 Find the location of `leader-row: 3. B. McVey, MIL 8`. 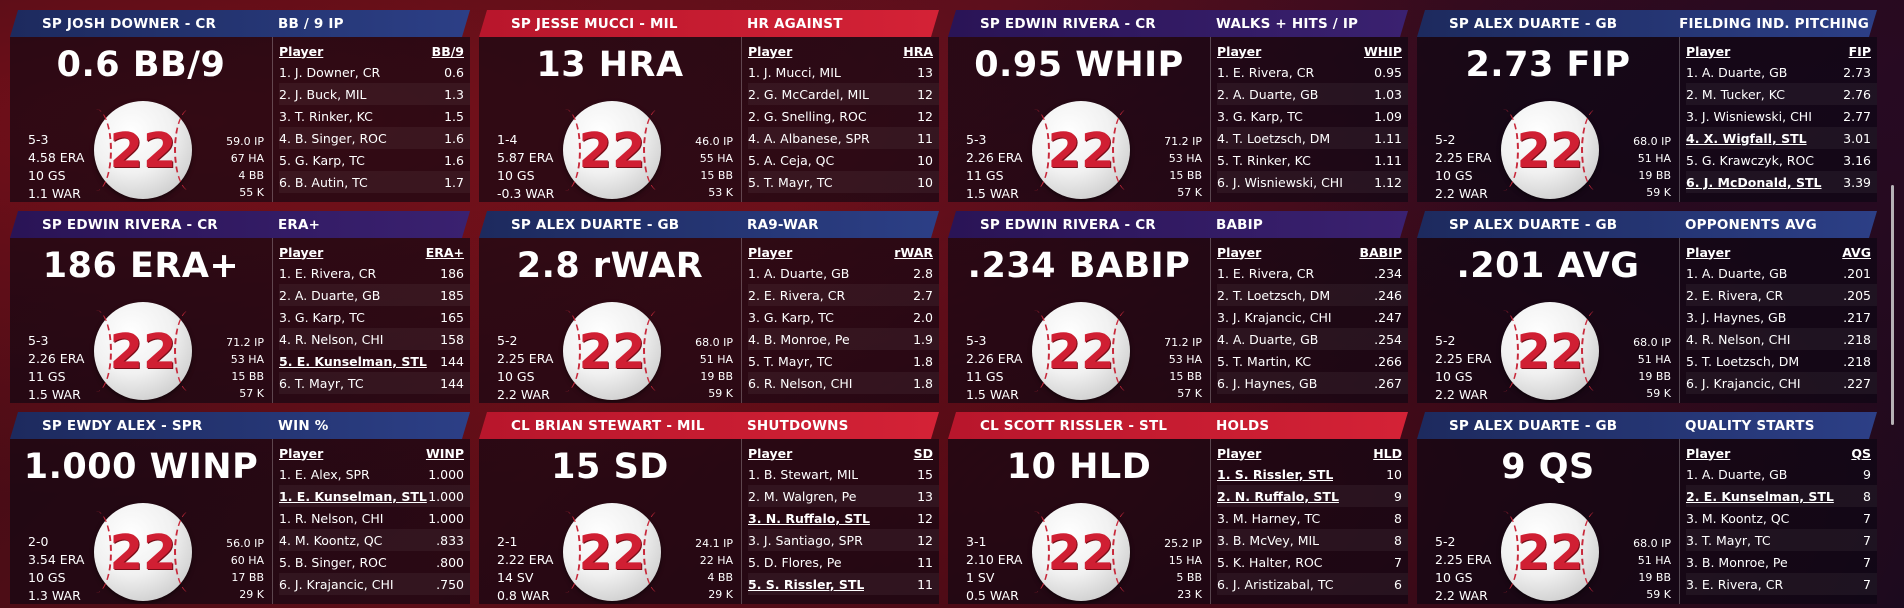

leader-row: 3. B. McVey, MIL 8 is located at coordinates (1312, 540).